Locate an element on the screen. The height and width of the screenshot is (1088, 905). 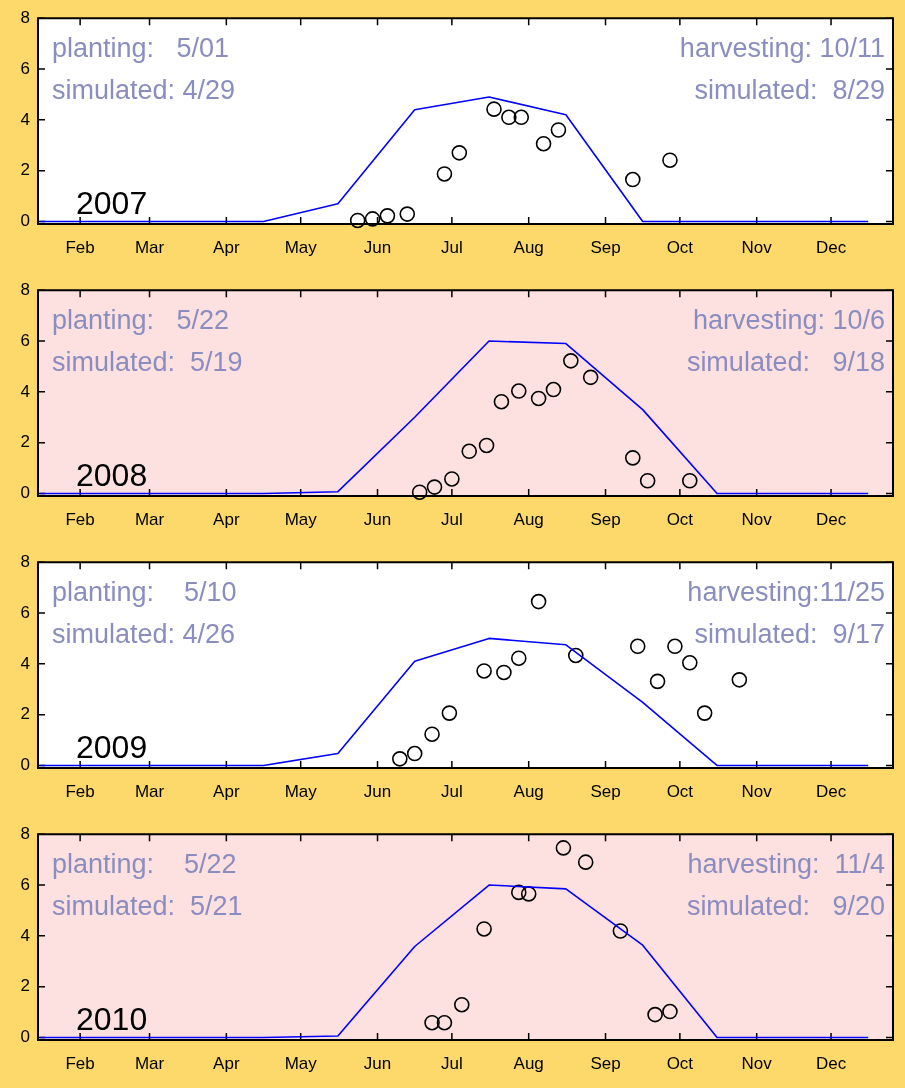
annotation: simulated: 9/18 is located at coordinates (785, 362).